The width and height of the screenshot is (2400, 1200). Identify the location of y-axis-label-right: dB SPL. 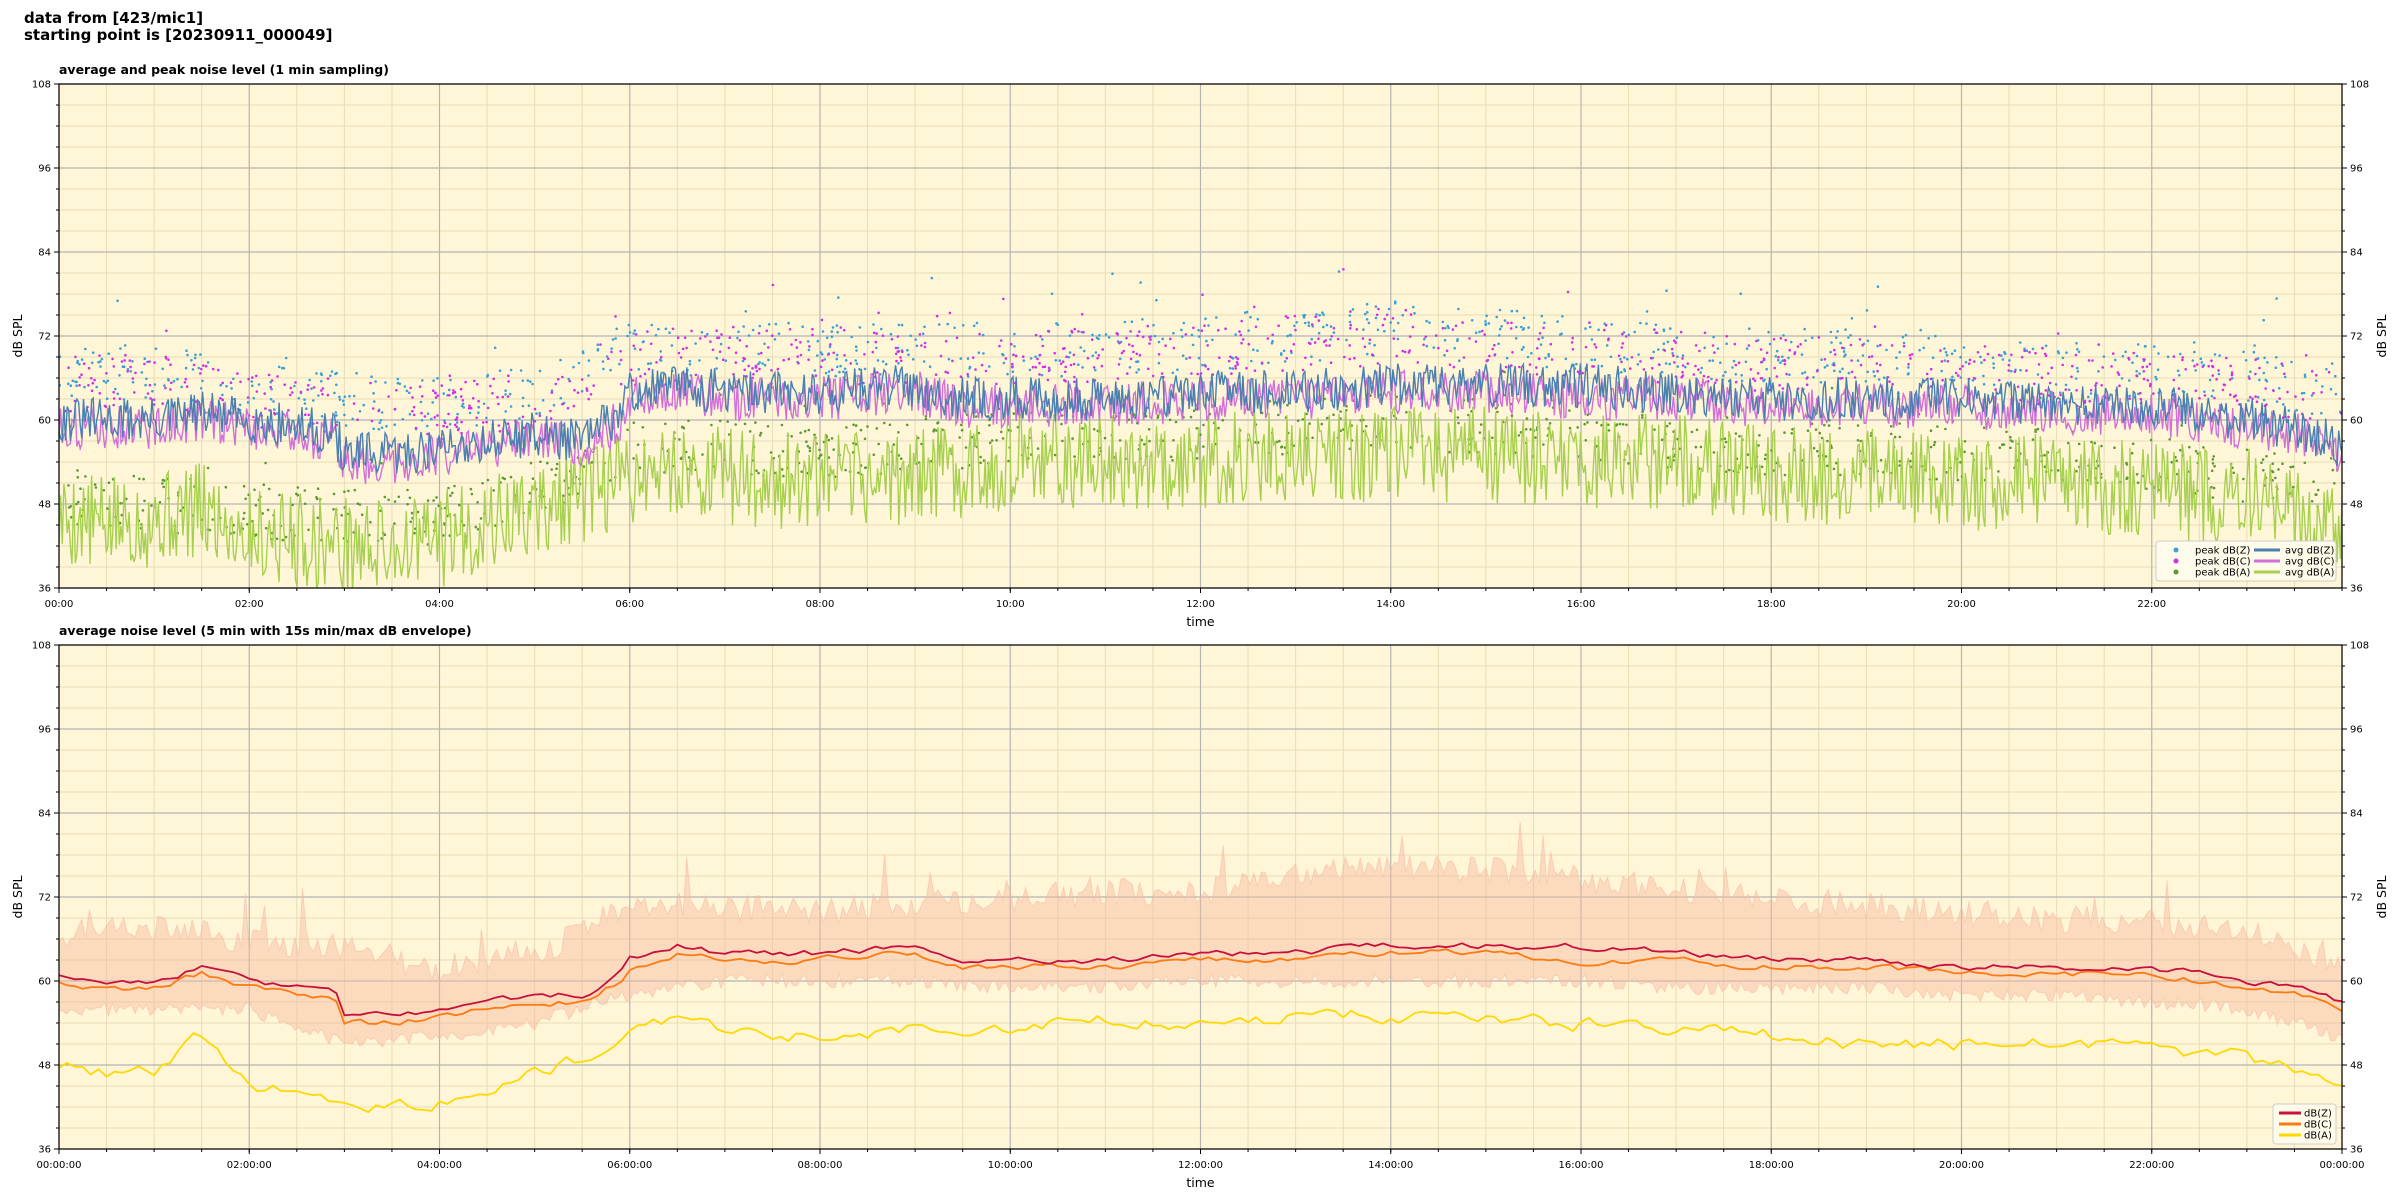
(2381, 897).